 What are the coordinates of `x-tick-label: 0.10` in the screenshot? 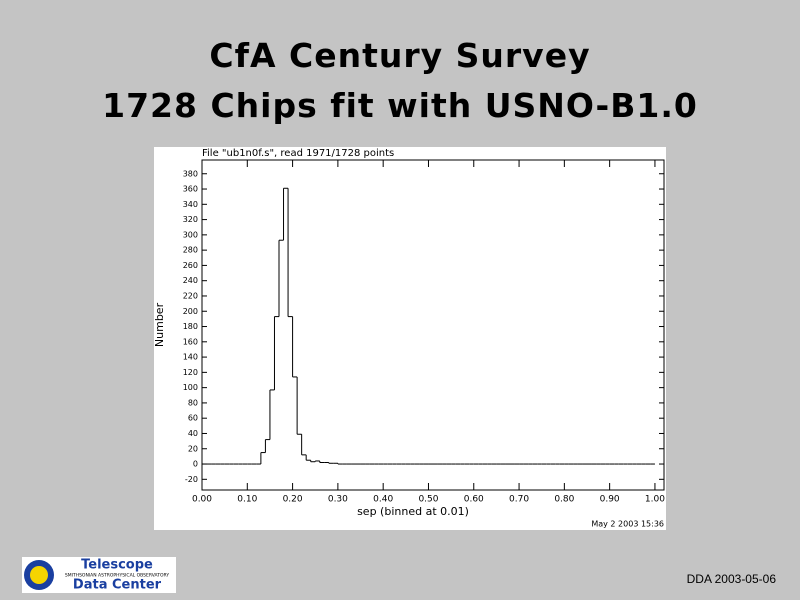 It's located at (247, 500).